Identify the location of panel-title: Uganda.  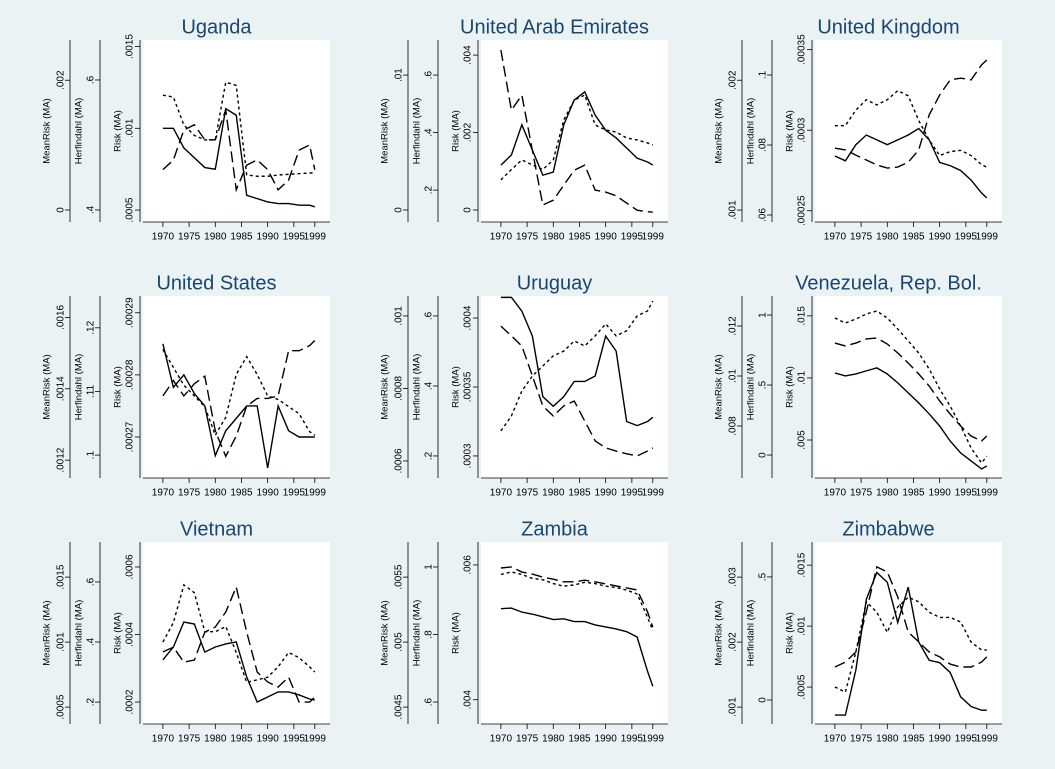
(216, 27).